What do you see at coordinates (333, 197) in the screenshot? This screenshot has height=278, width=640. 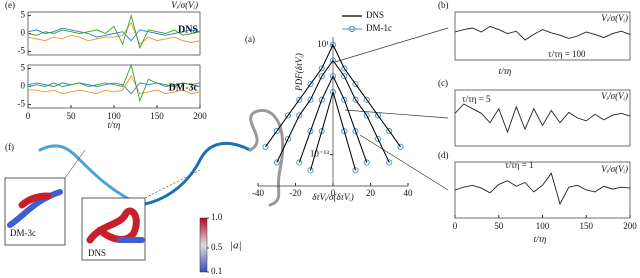 I see `x-axis-label: δτVᵢ/σ(δτVᵢ)` at bounding box center [333, 197].